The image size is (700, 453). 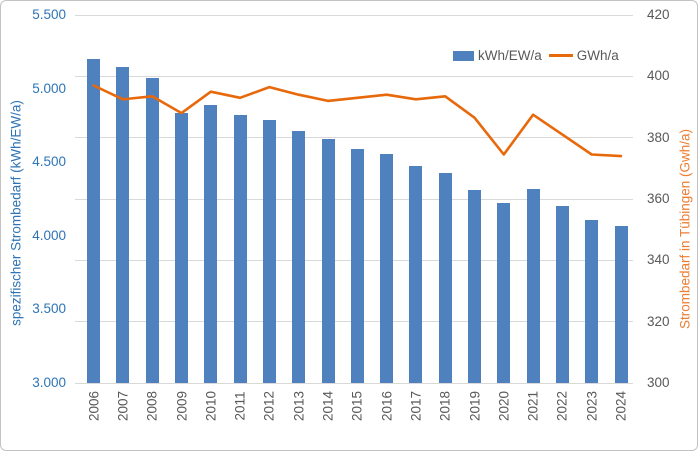 What do you see at coordinates (445, 277) in the screenshot?
I see `bar-2018` at bounding box center [445, 277].